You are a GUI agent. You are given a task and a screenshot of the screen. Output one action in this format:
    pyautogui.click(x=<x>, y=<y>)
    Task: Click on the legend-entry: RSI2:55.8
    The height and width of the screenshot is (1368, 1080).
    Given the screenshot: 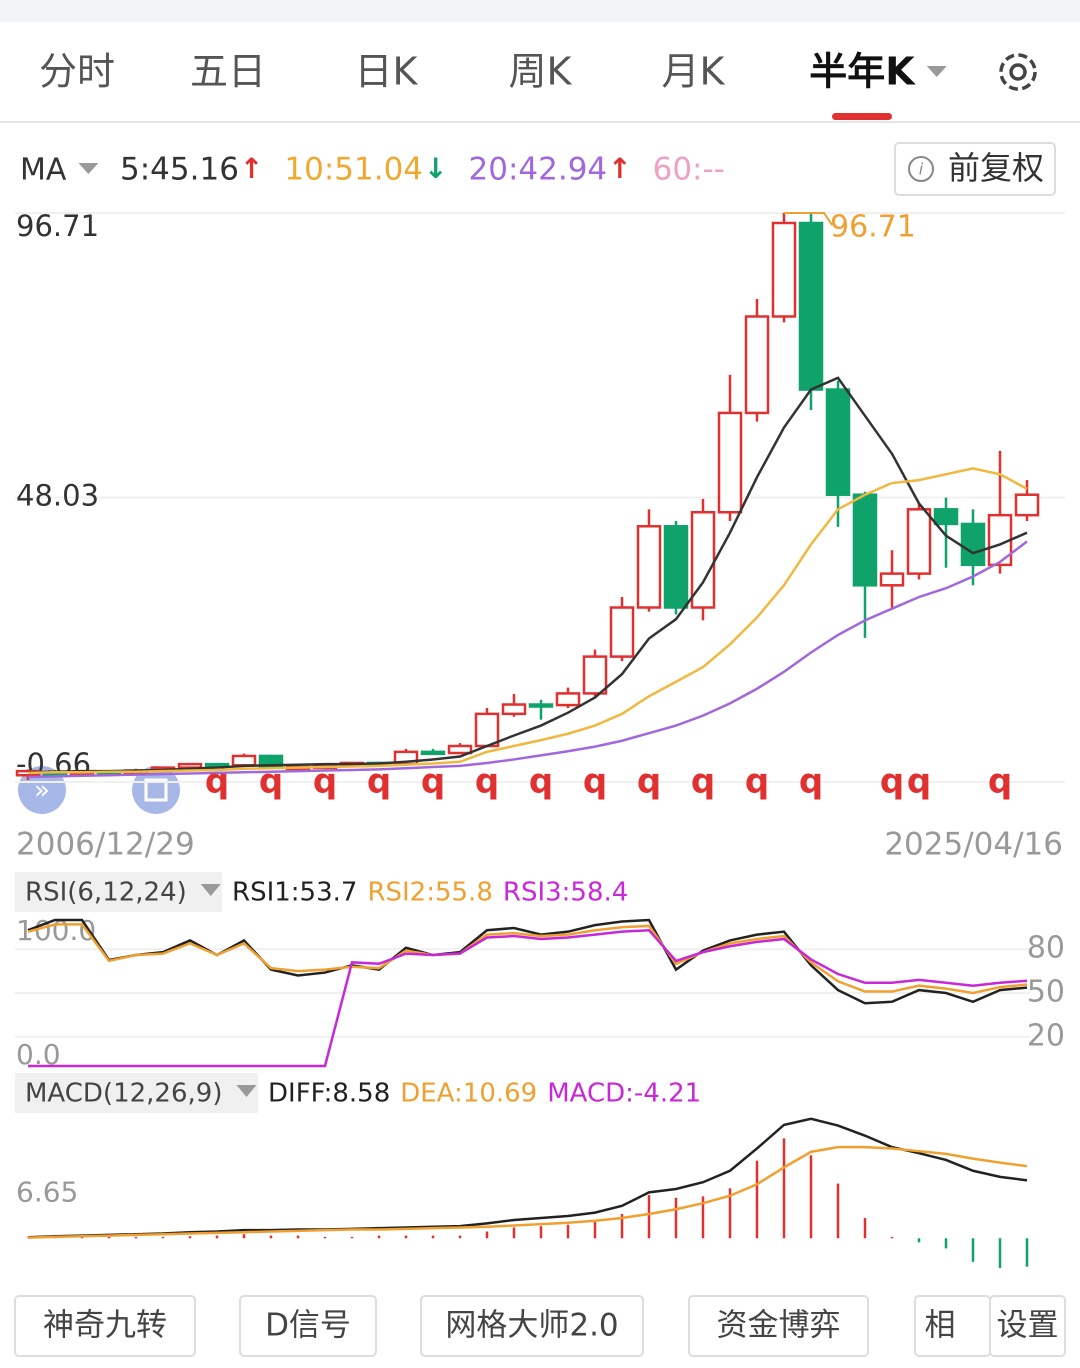 What is the action you would take?
    pyautogui.click(x=429, y=893)
    